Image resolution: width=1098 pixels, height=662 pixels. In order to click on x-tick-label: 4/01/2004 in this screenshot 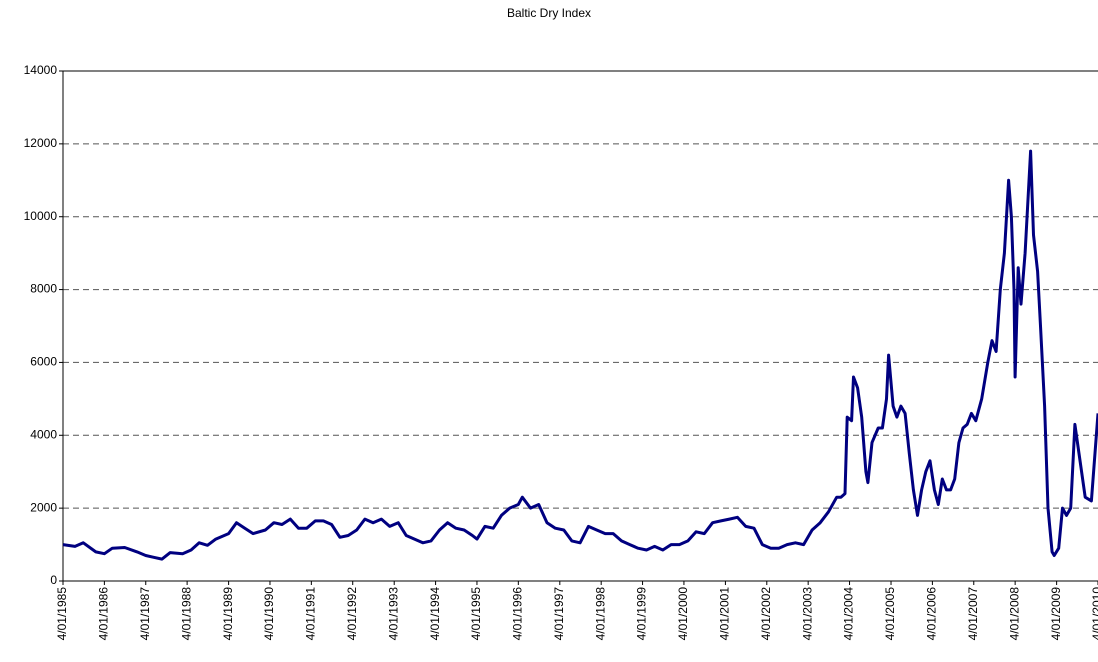, I will do `click(849, 614)`.